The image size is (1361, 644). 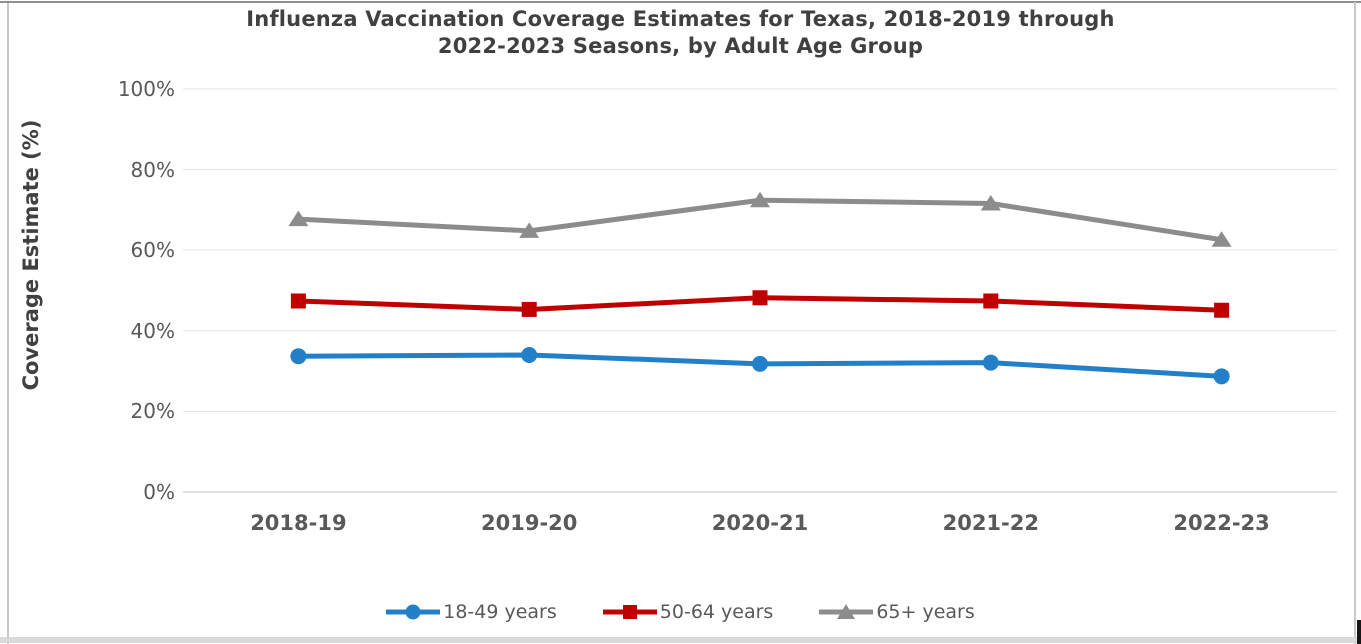 What do you see at coordinates (680, 640) in the screenshot?
I see `window-border-bottom` at bounding box center [680, 640].